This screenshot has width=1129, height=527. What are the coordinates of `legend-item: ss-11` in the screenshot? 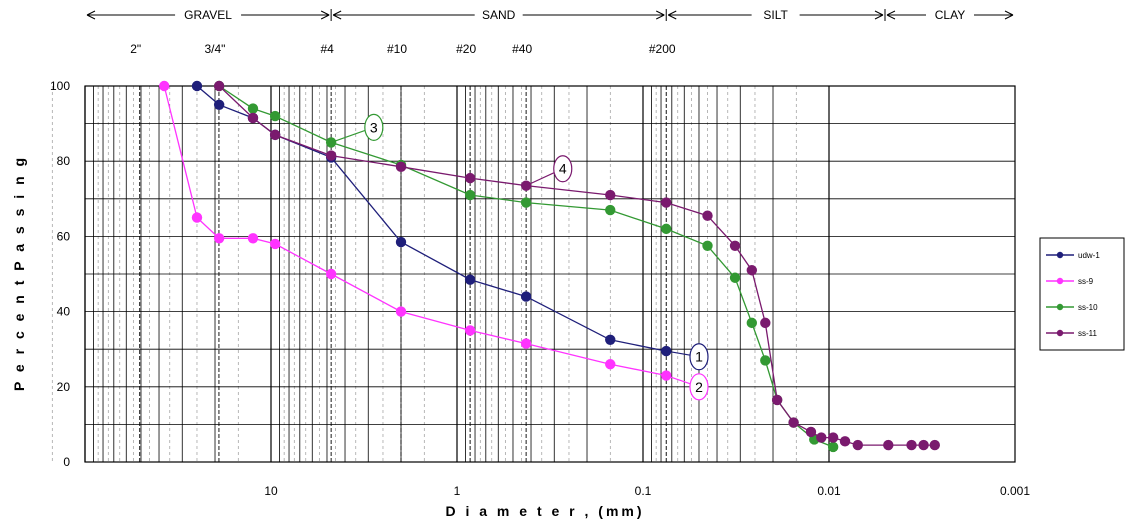 It's located at (1072, 333).